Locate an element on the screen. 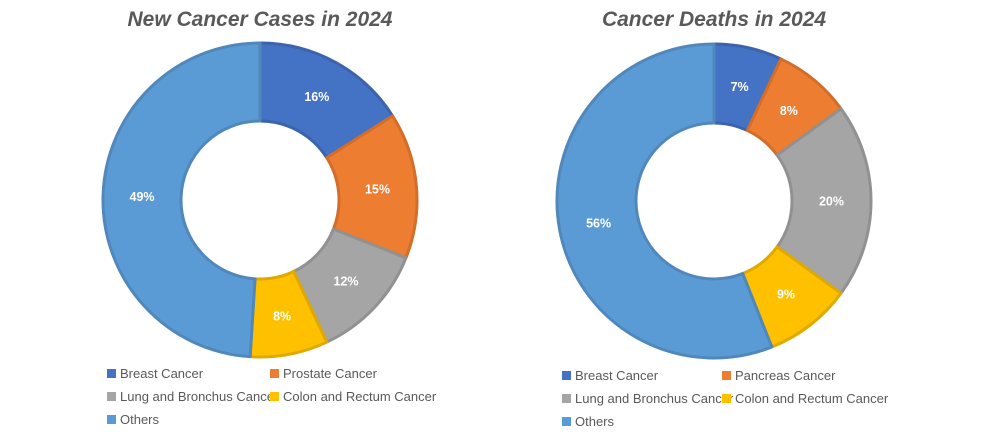  data-label: 20% is located at coordinates (831, 202).